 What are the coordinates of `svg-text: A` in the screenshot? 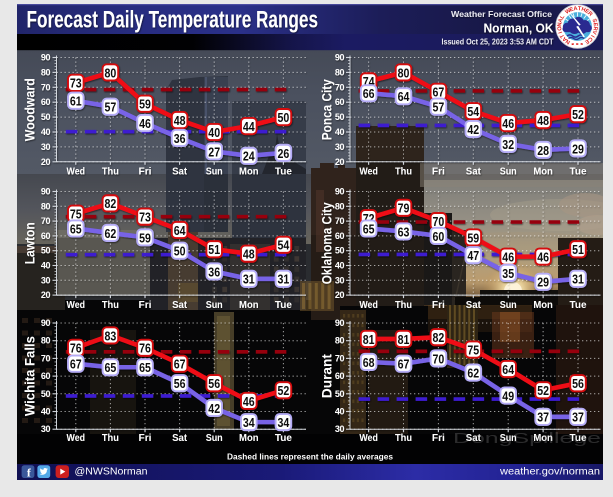 It's located at (575, 9).